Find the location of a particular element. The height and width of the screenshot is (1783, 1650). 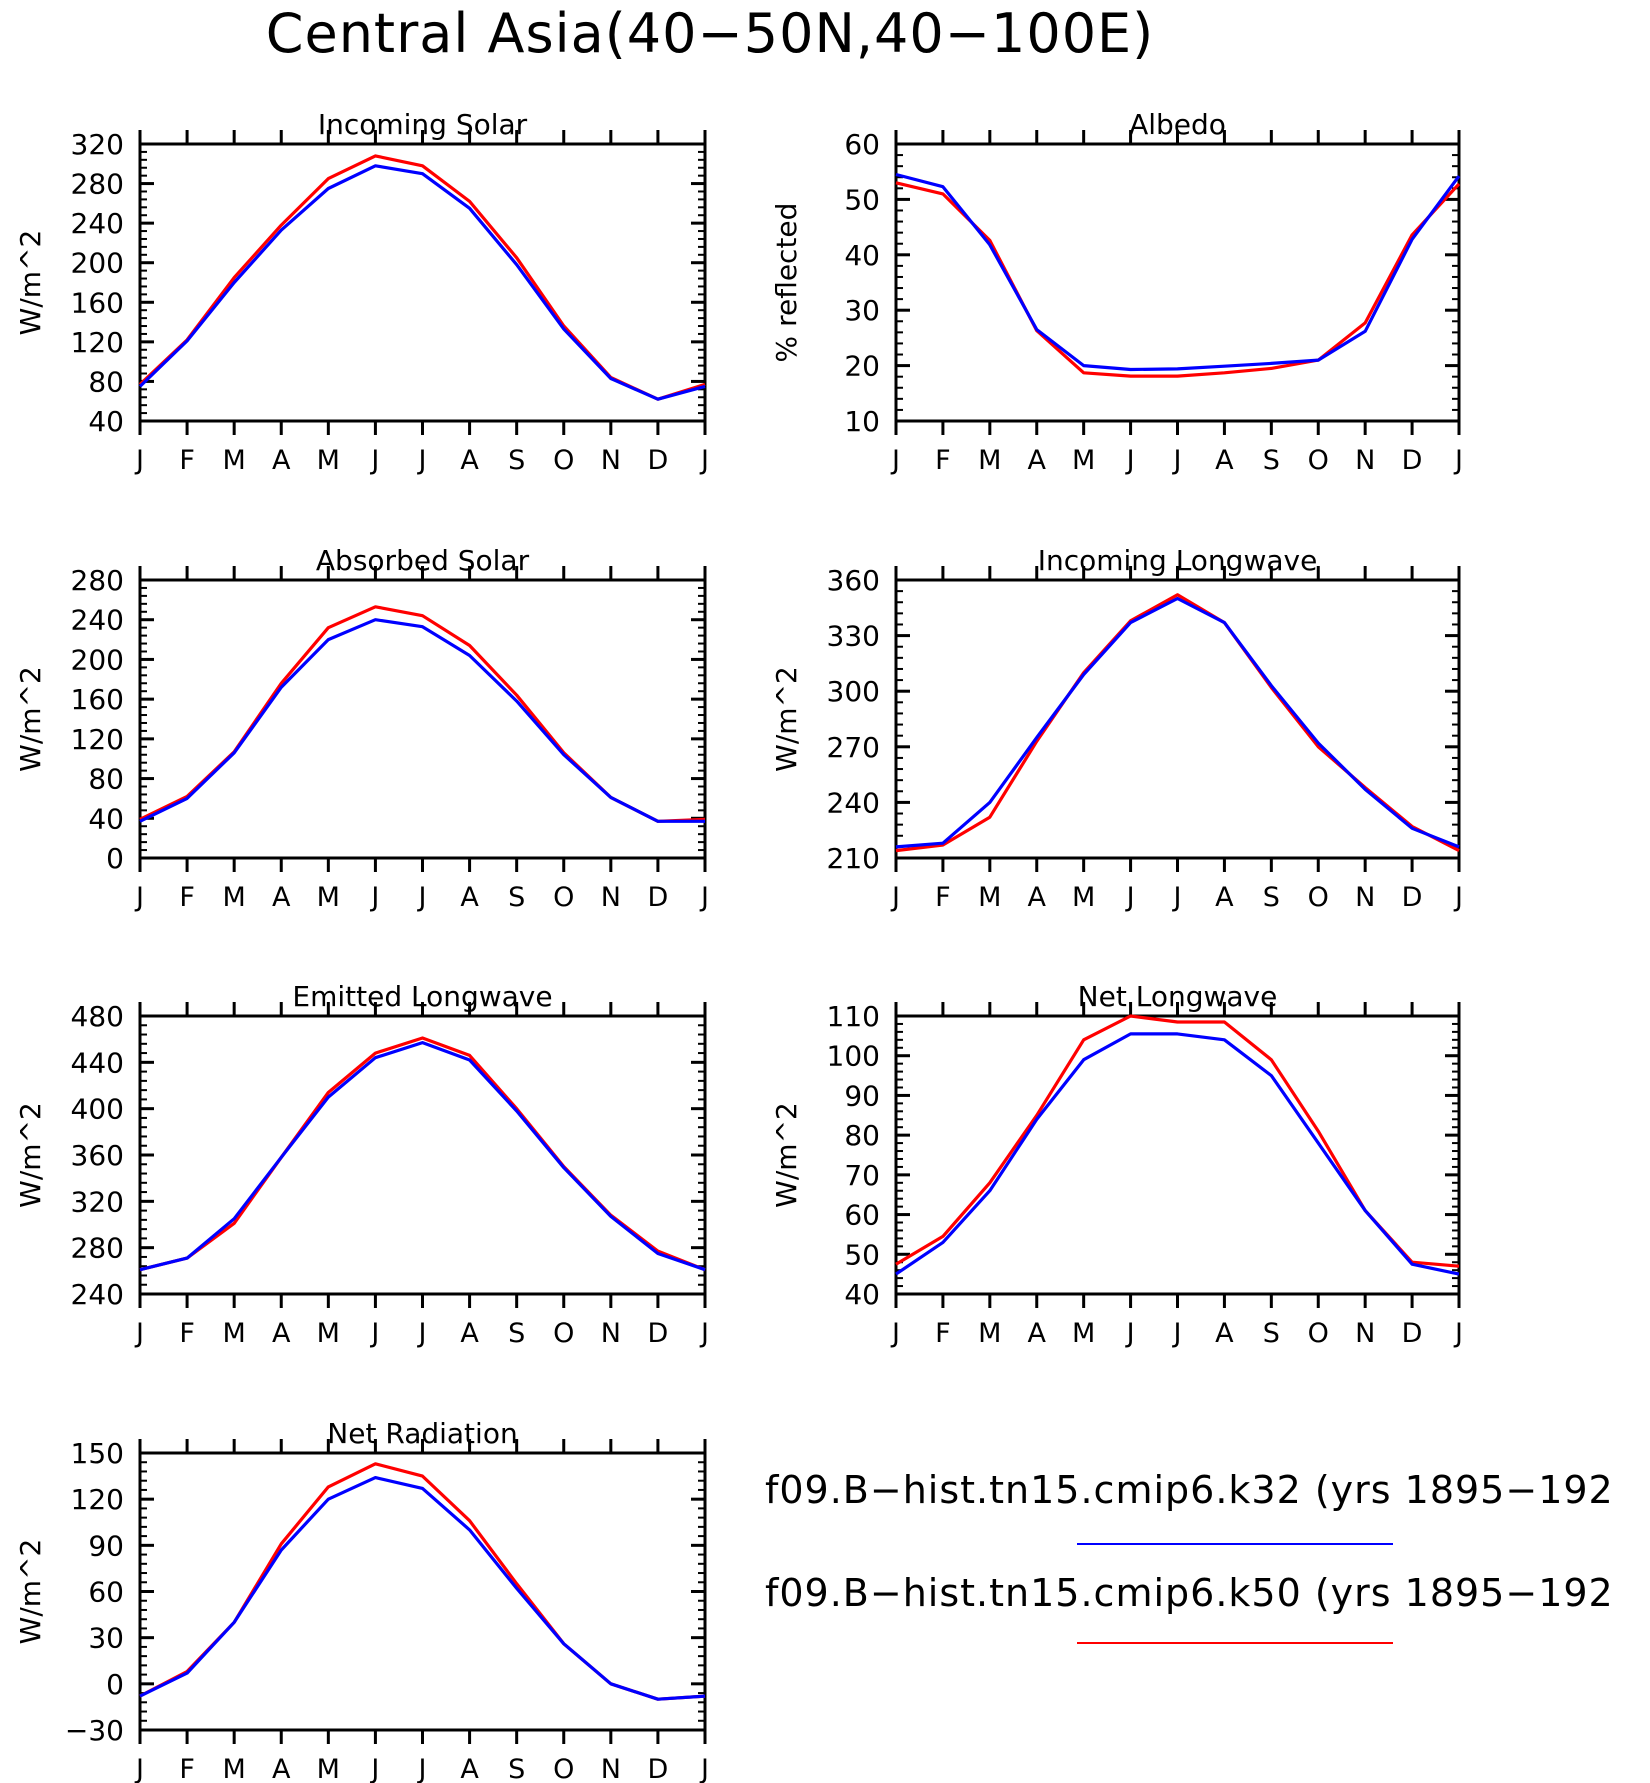

y-tick-label: 100 is located at coordinates (853, 1056).